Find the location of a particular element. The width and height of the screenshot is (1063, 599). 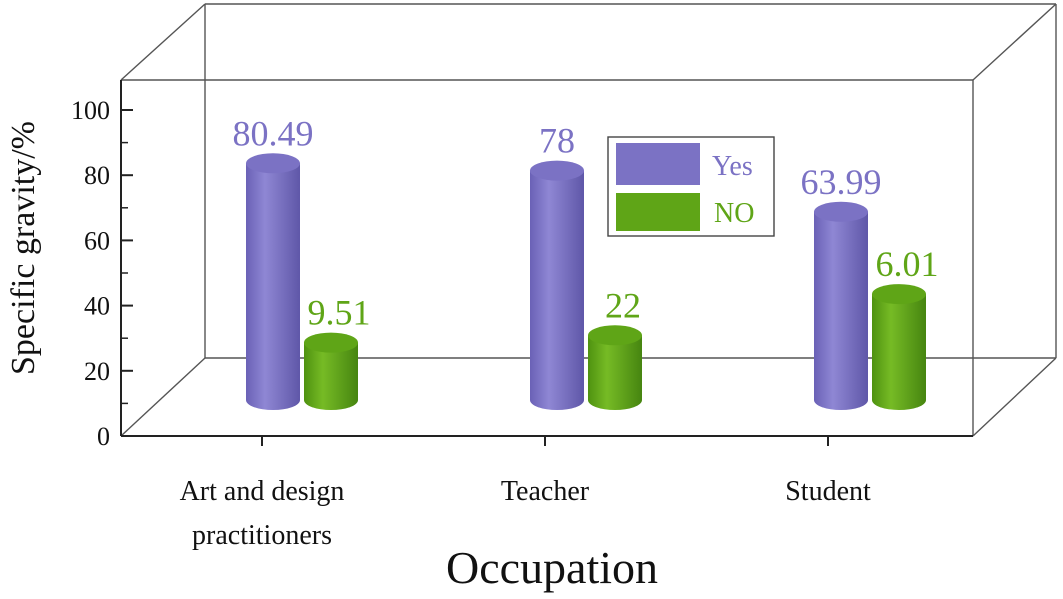

legend-swatch-yes is located at coordinates (658, 164).